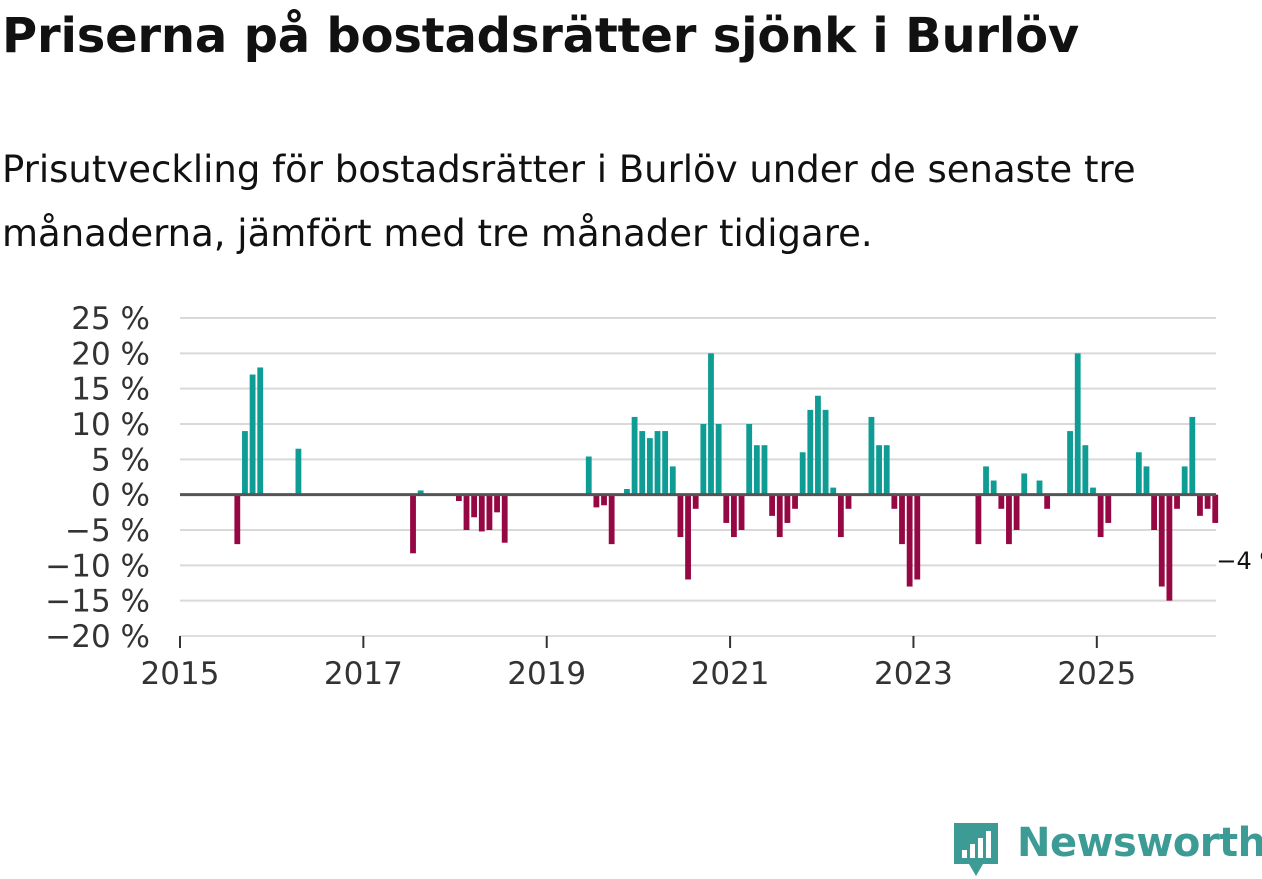  Describe the element at coordinates (110, 425) in the screenshot. I see `y-tick-label: 10 %` at that location.